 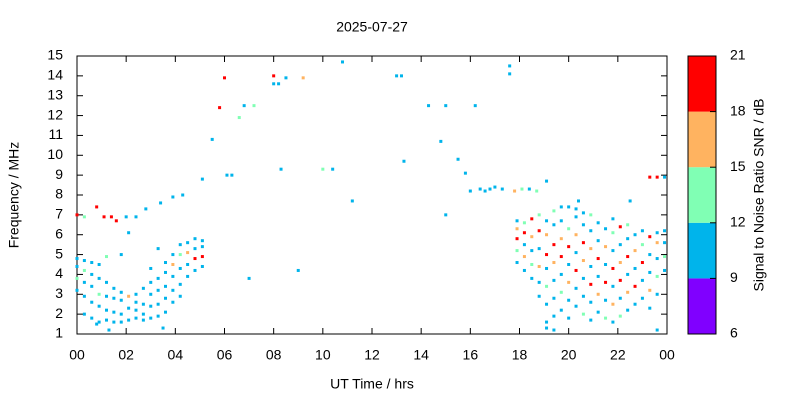 I want to click on colorbar-tick-label: 18, so click(x=738, y=110).